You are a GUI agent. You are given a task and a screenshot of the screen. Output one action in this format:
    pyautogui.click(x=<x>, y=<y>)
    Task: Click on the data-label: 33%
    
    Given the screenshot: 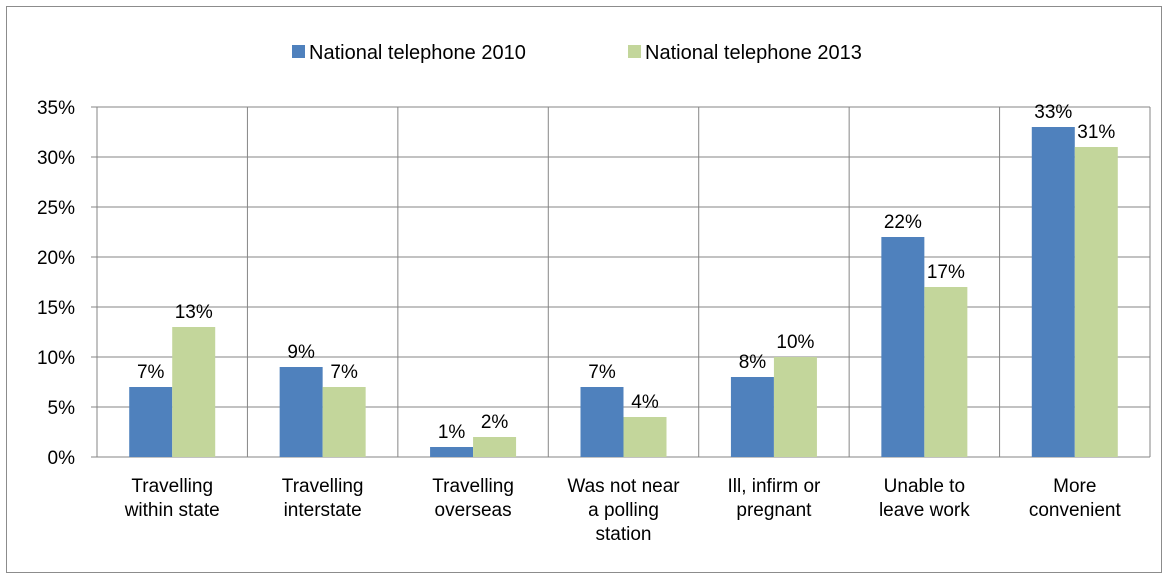 What is the action you would take?
    pyautogui.click(x=1053, y=112)
    